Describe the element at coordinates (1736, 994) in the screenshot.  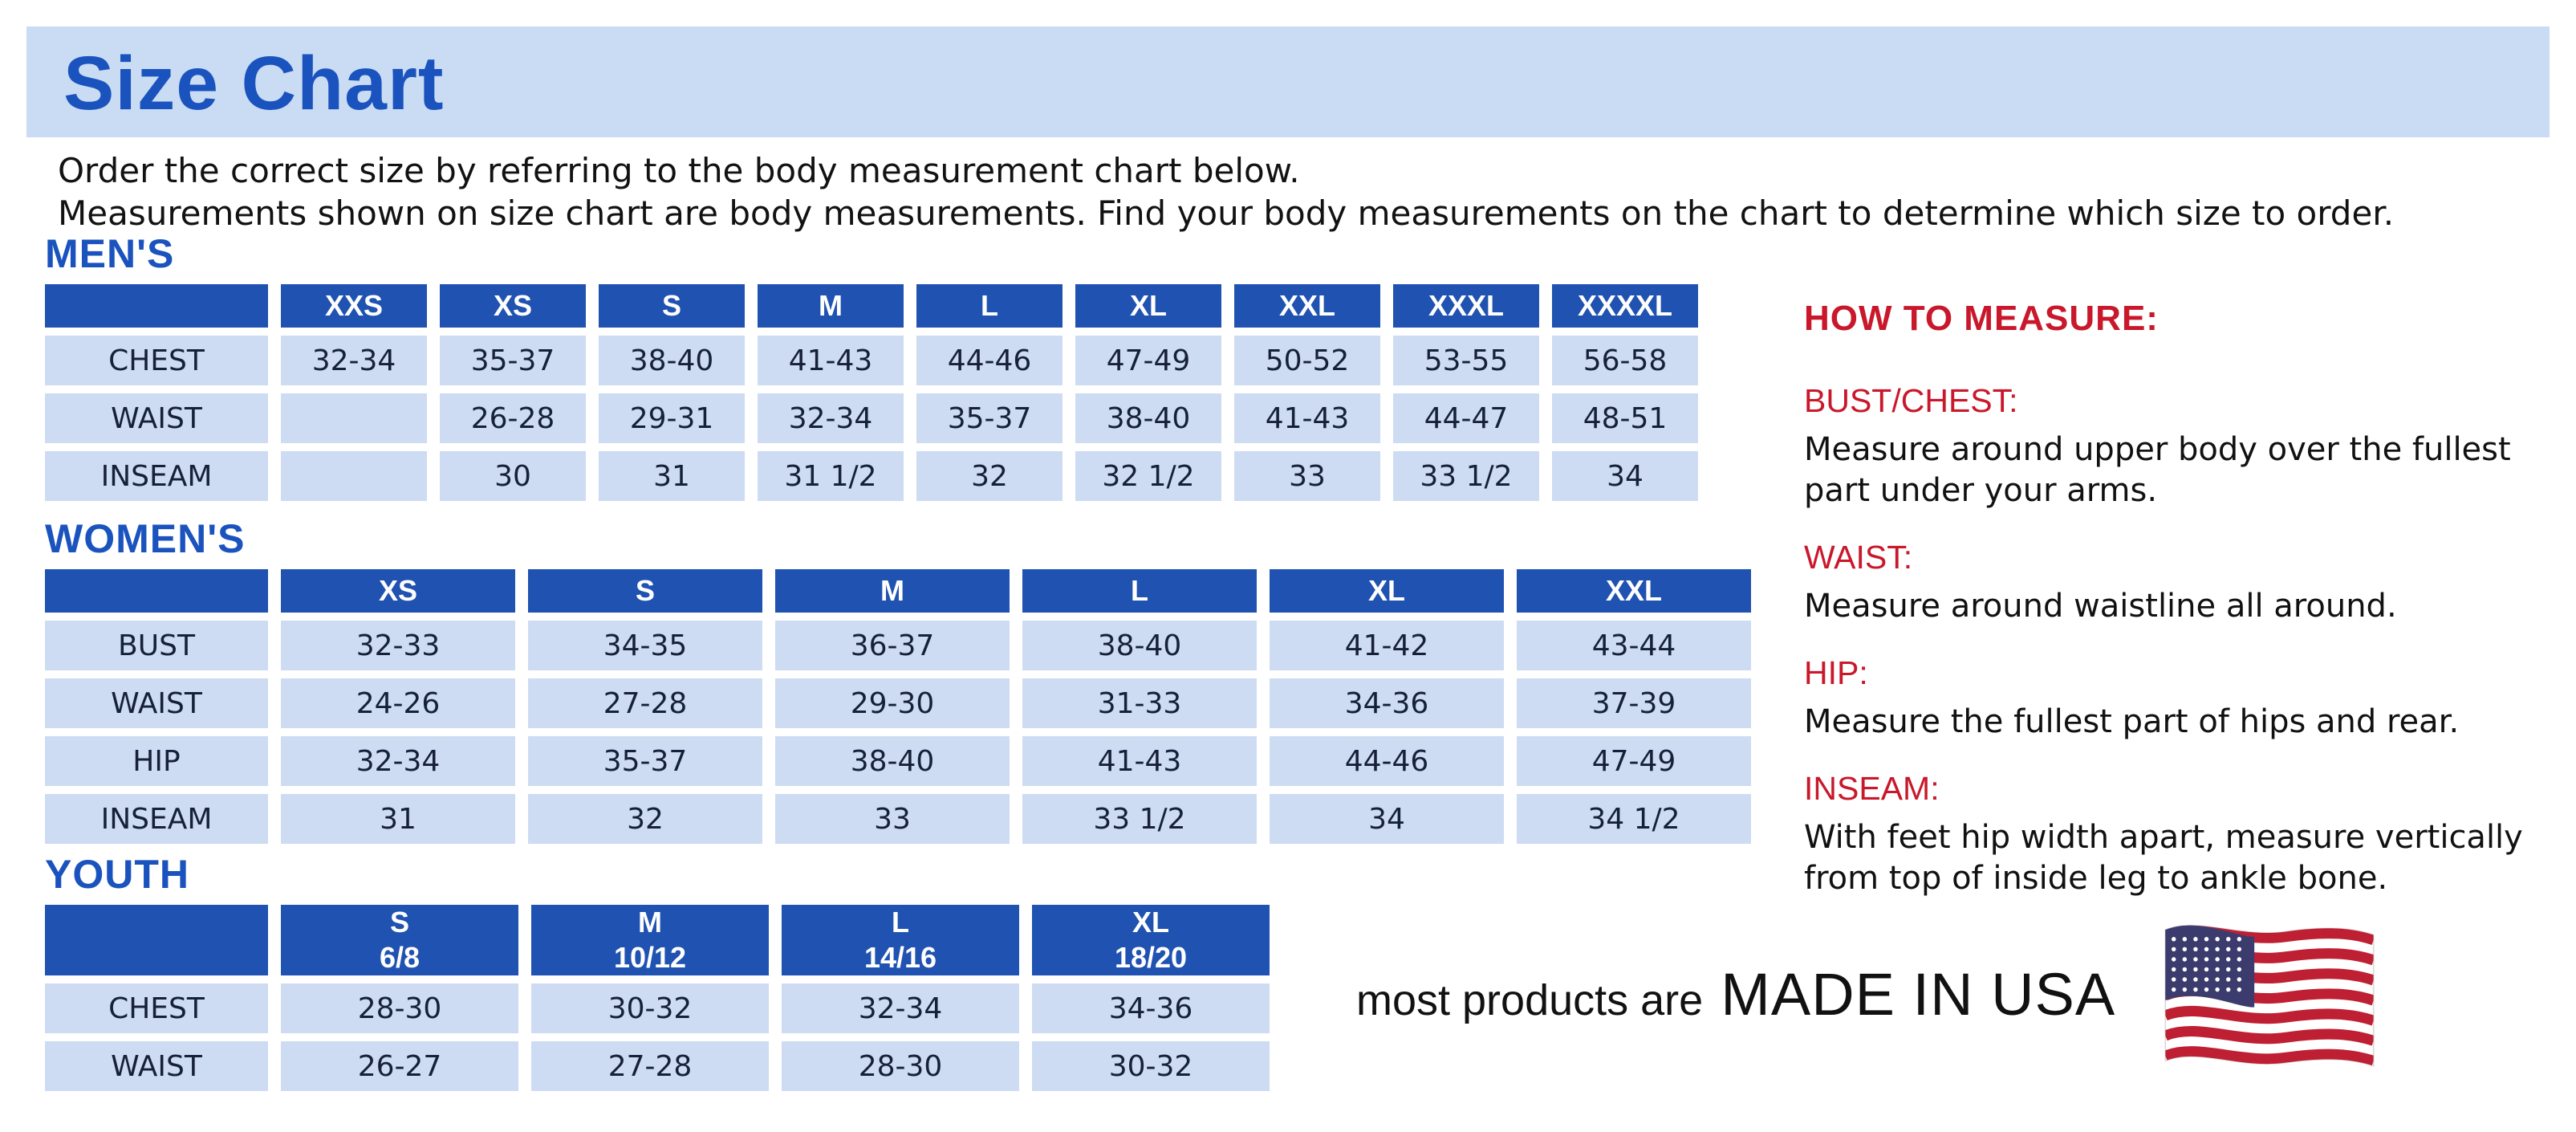
I see `made-in-usa-note: most products are MADE IN USA` at that location.